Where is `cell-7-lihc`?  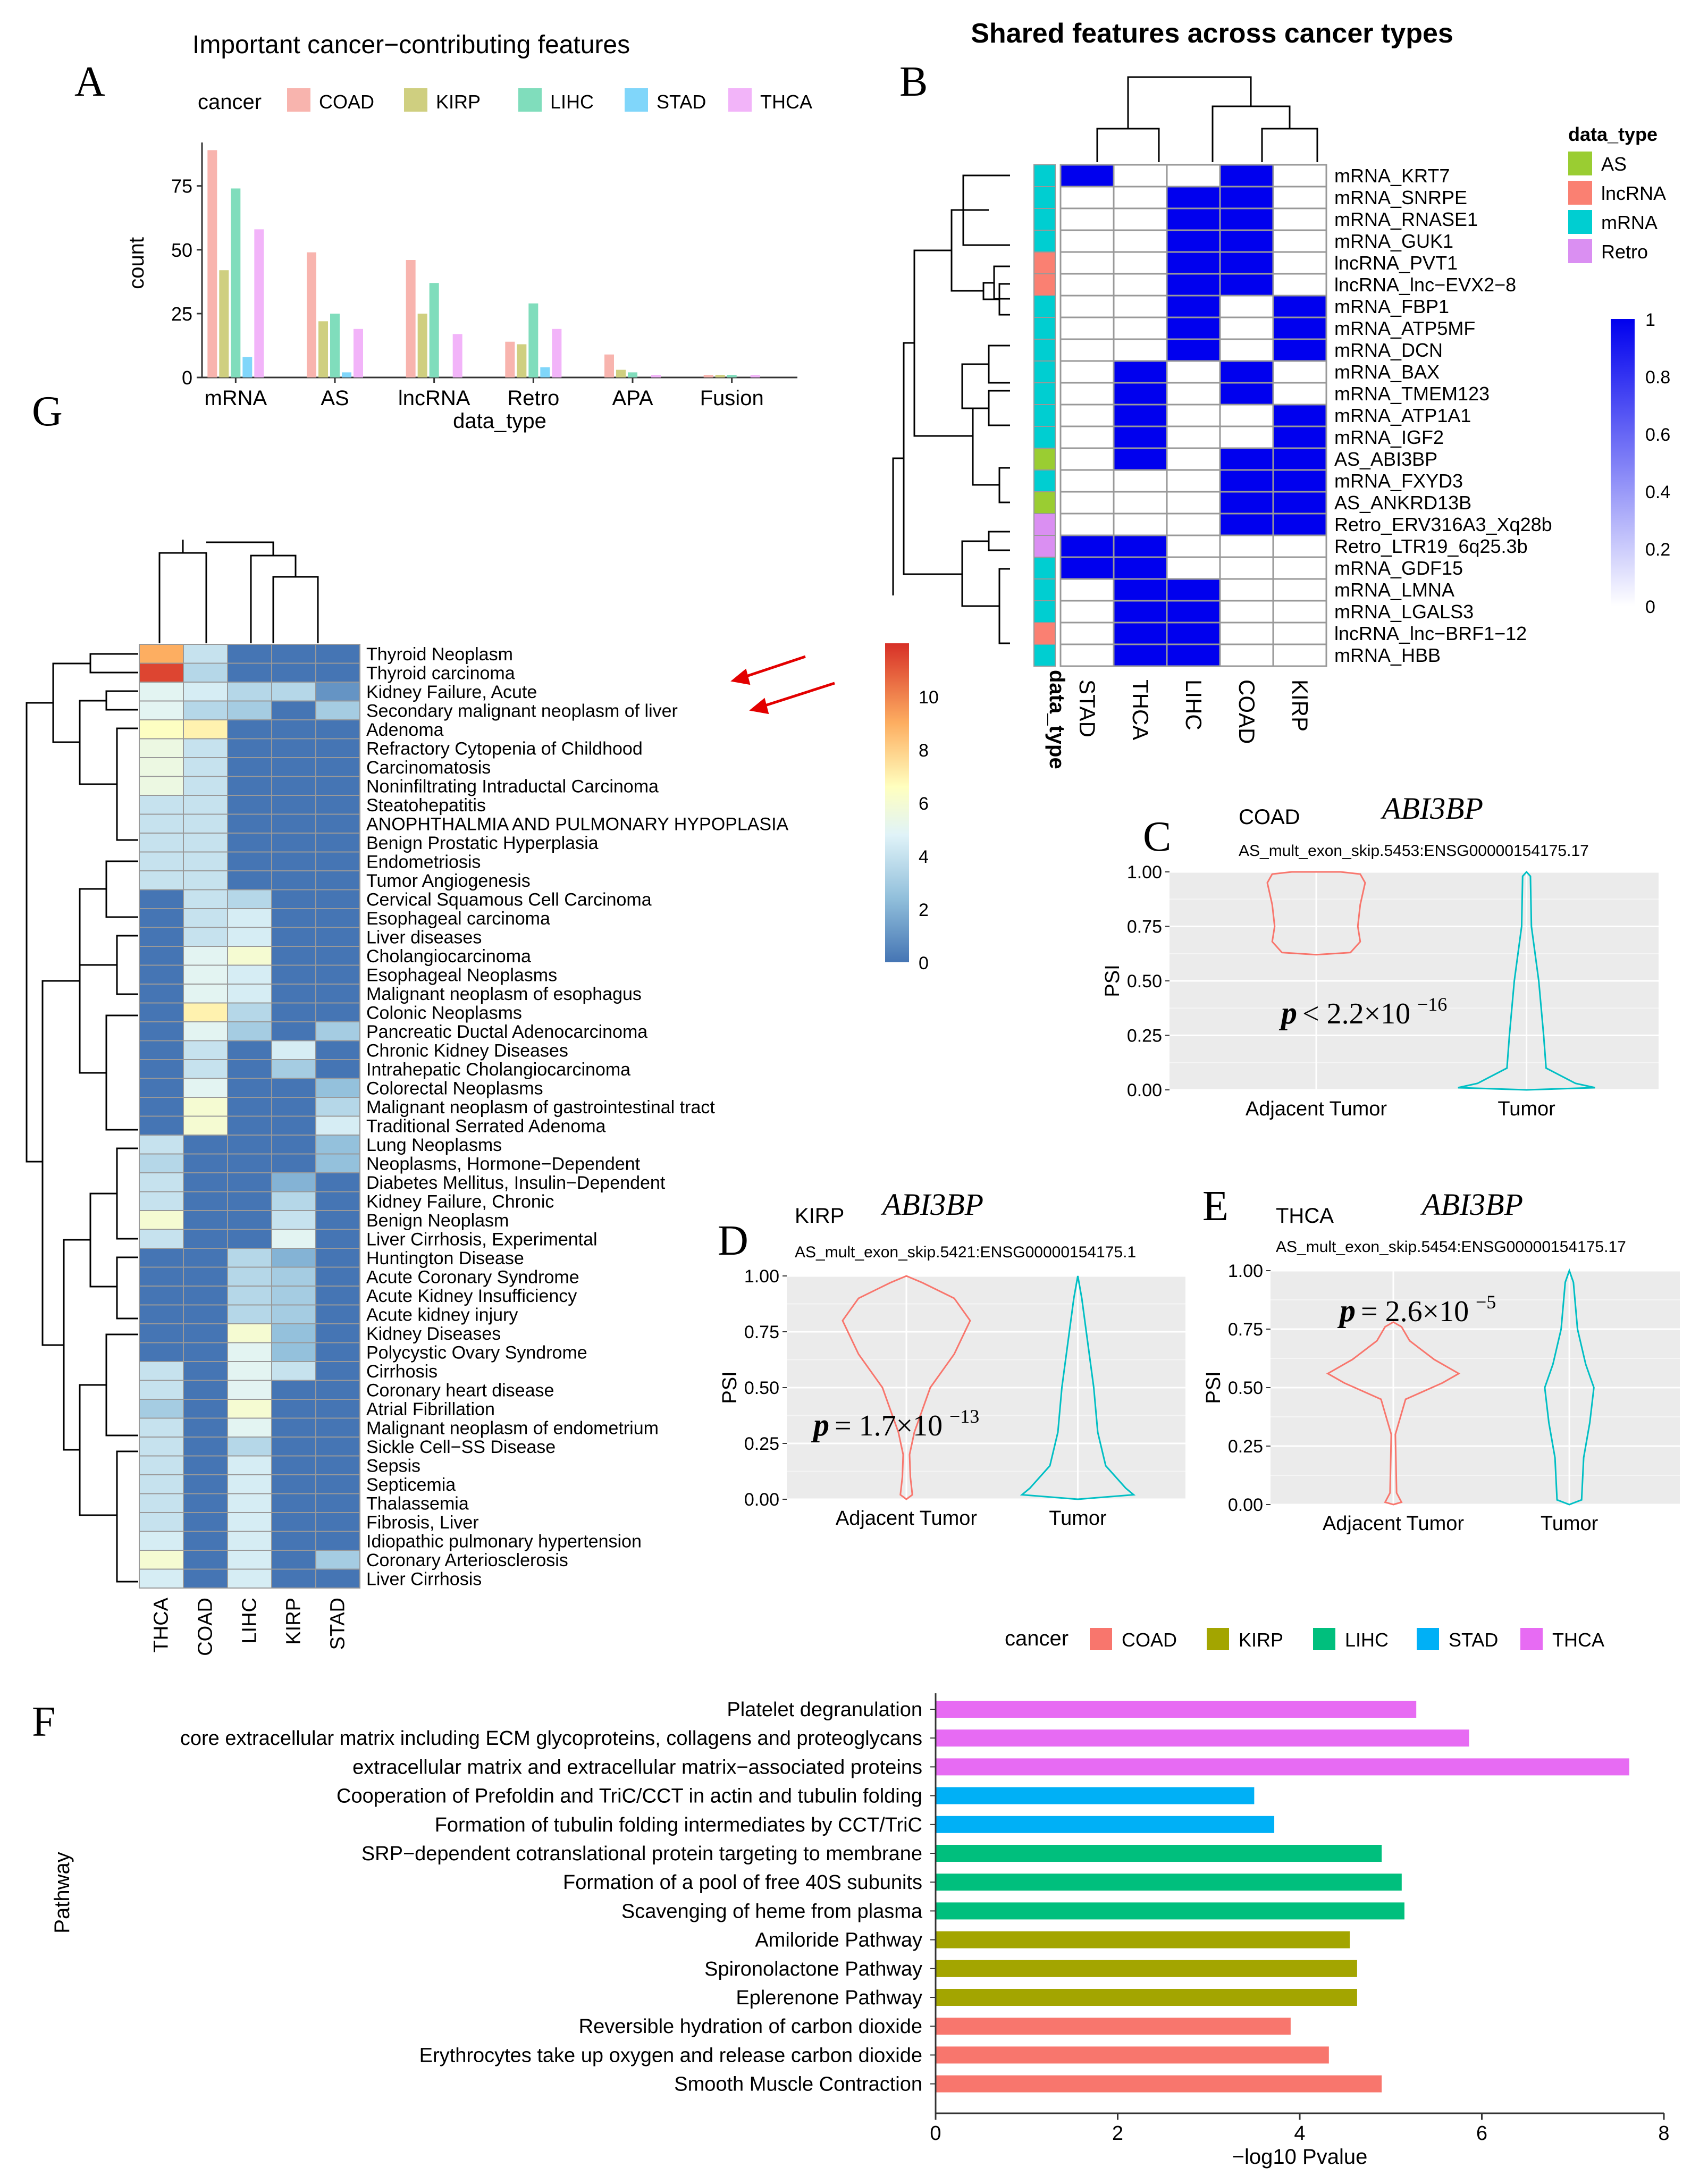
cell-7-lihc is located at coordinates (250, 786).